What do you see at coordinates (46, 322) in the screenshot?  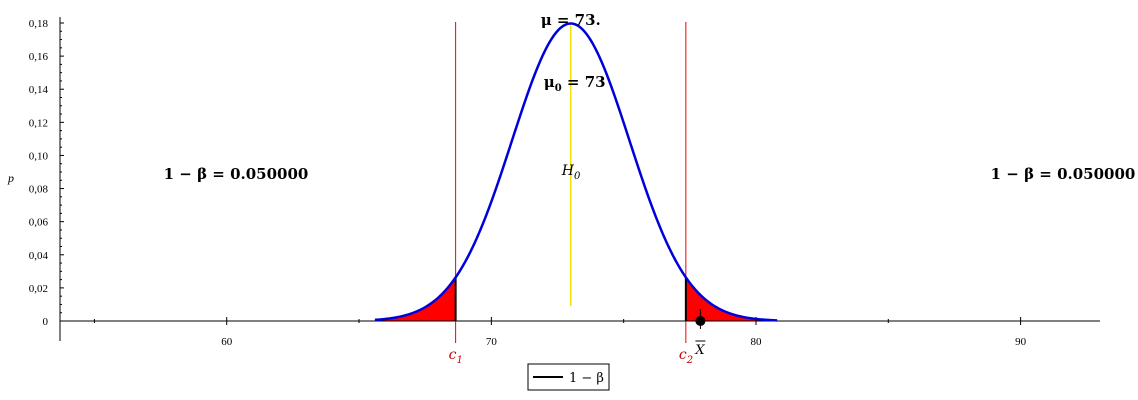 I see `y-tick-label: 0` at bounding box center [46, 322].